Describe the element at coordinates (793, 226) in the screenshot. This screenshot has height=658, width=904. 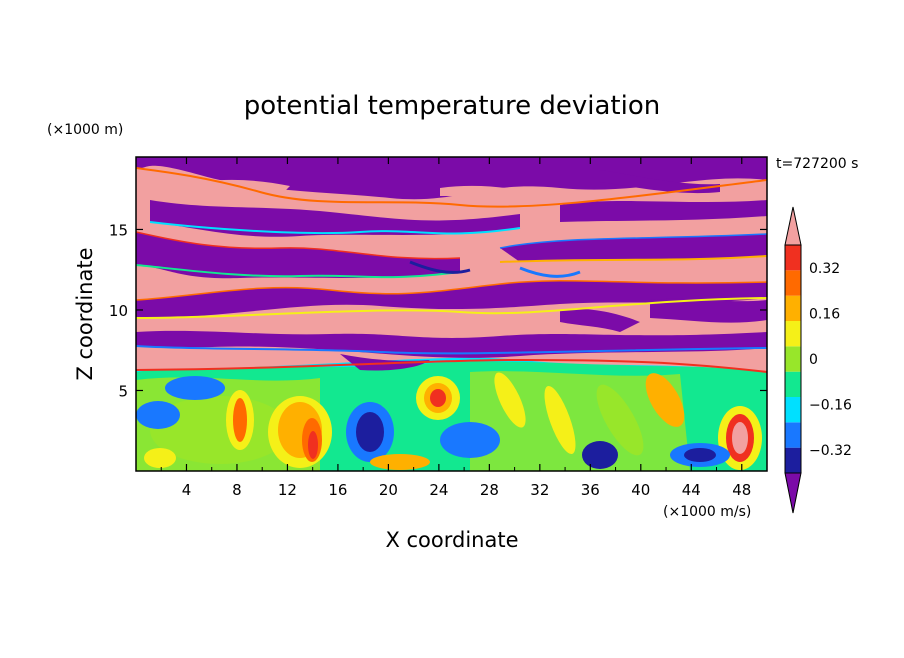
I see `colorbar-top-arrow` at that location.